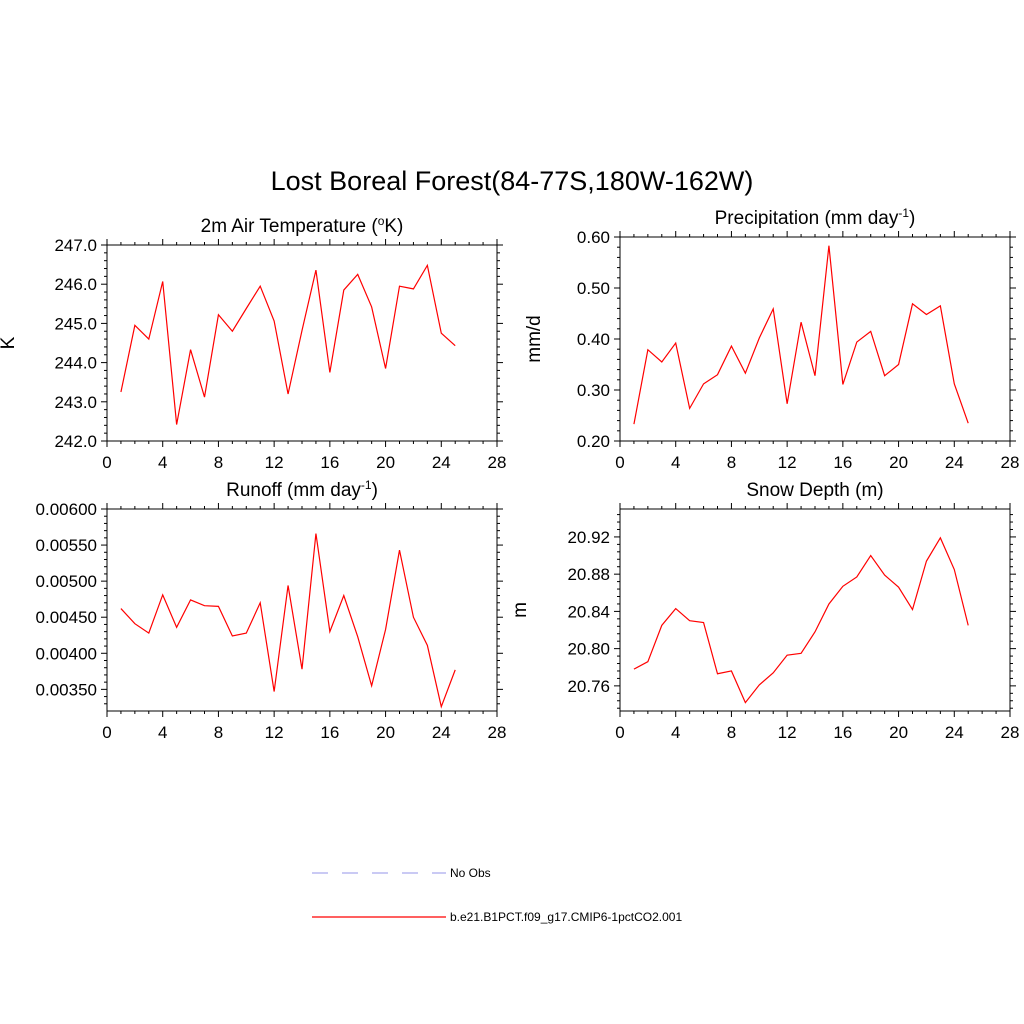 The height and width of the screenshot is (1024, 1024). What do you see at coordinates (534, 339) in the screenshot?
I see `y-axis-label: mm/d` at bounding box center [534, 339].